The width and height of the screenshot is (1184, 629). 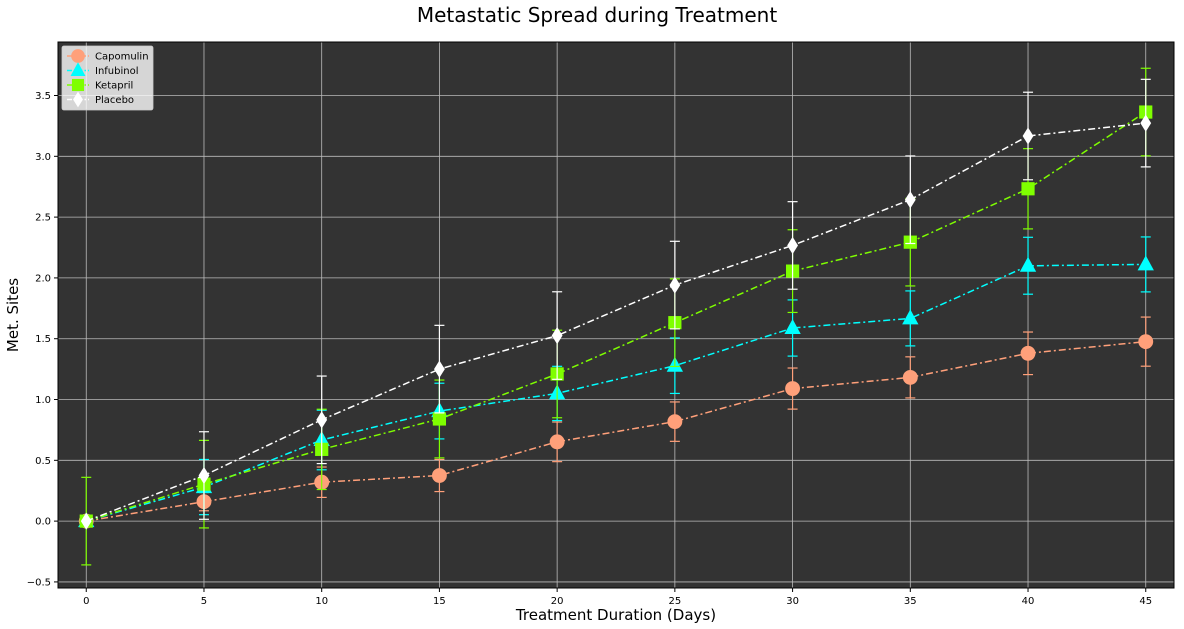 I want to click on x-tick-label: 25, so click(x=674, y=601).